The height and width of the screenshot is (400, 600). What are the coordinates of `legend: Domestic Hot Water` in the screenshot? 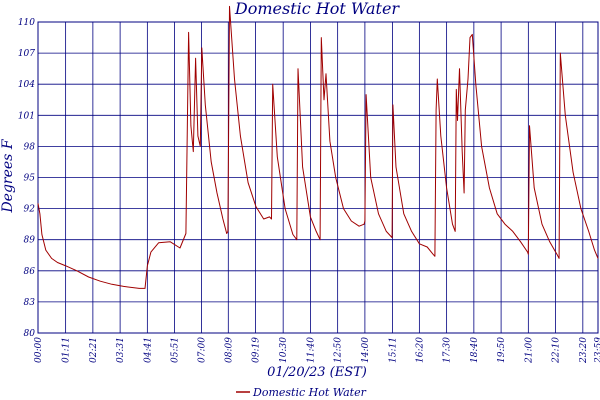 It's located at (301, 392).